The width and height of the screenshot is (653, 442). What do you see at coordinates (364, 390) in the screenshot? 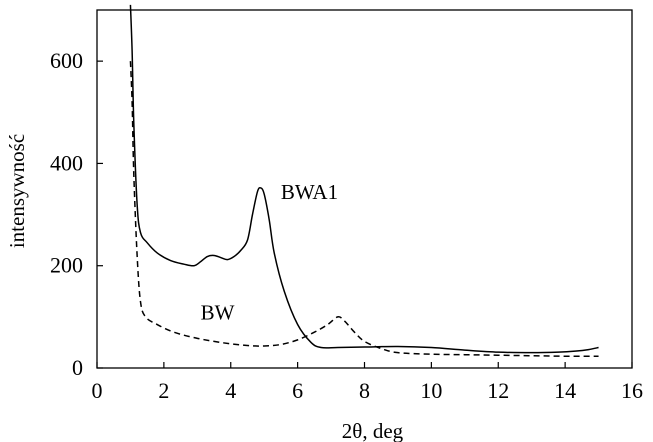
I see `x-tick-label: 8` at bounding box center [364, 390].